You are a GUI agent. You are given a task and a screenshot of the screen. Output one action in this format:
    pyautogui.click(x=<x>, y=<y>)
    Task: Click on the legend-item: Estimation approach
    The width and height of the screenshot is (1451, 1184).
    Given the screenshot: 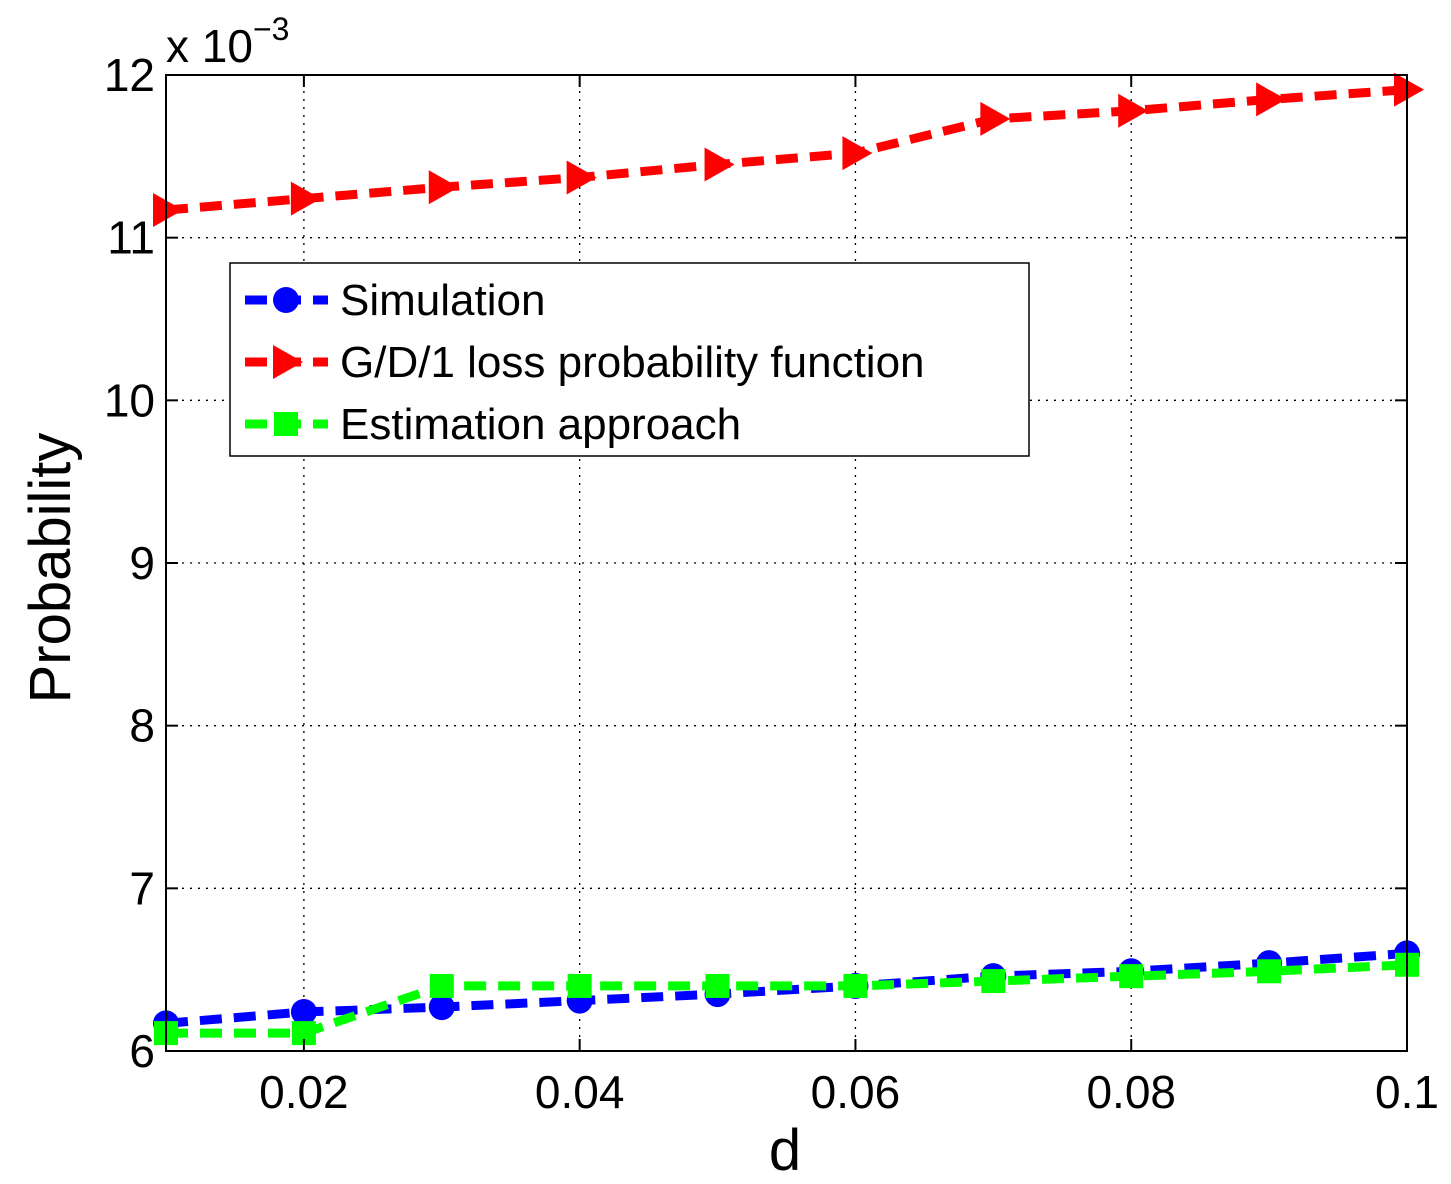 What is the action you would take?
    pyautogui.click(x=493, y=424)
    